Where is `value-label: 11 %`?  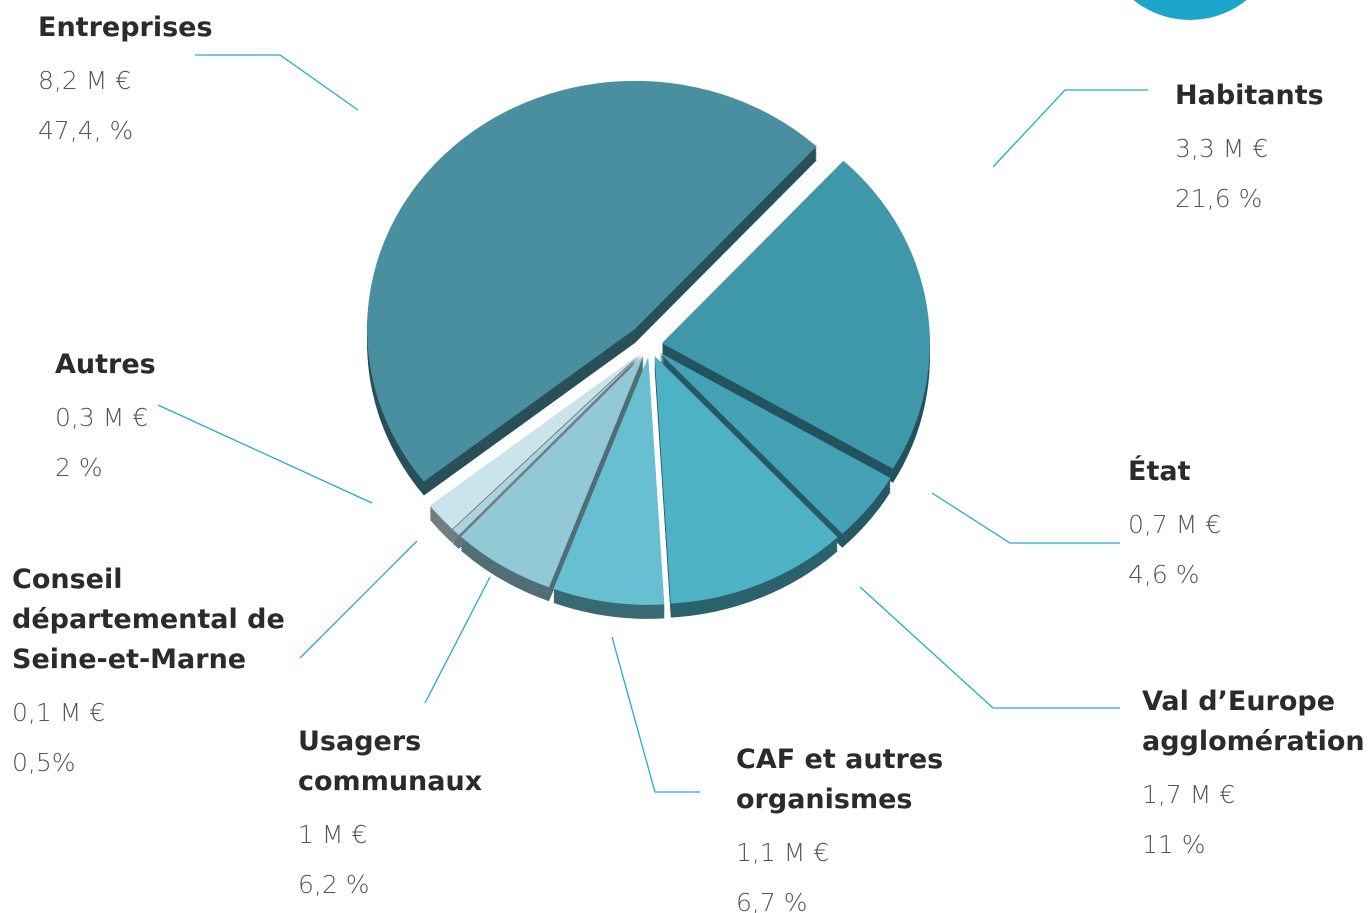 value-label: 11 % is located at coordinates (1174, 844).